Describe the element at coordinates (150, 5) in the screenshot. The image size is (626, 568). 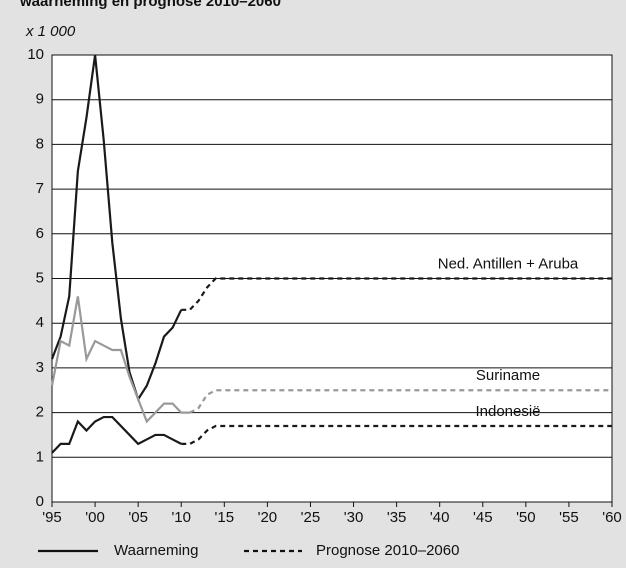
I see `chart-title: waarneming en prognose 2010–2060` at that location.